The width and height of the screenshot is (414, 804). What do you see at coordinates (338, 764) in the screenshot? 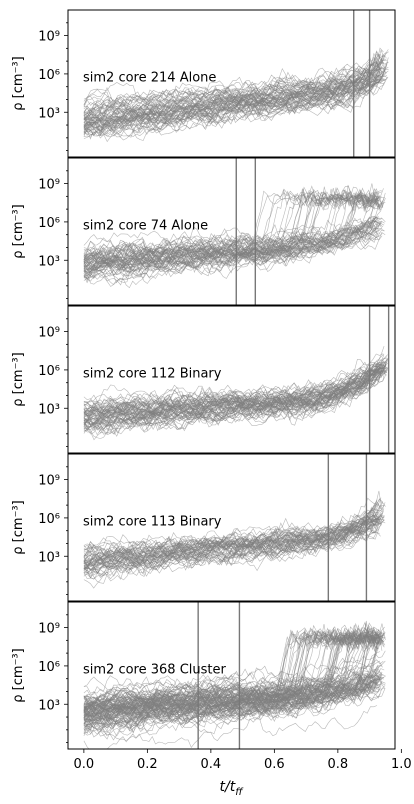
I see `x-tick-label: 0.8` at bounding box center [338, 764].